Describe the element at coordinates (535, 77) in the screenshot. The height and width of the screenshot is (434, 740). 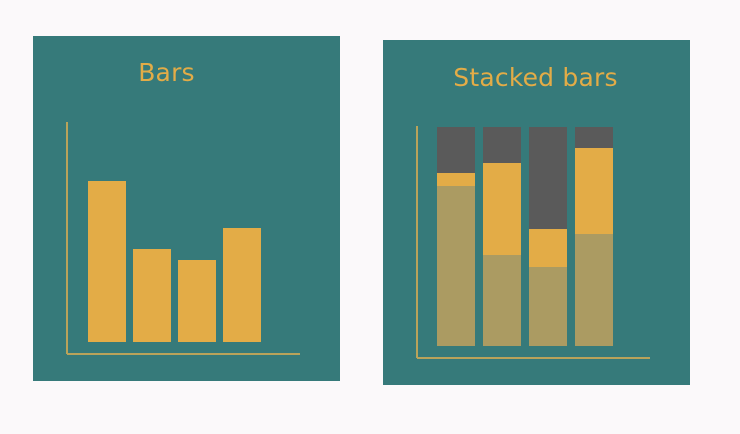
I see `chart-title: Stacked bars` at that location.